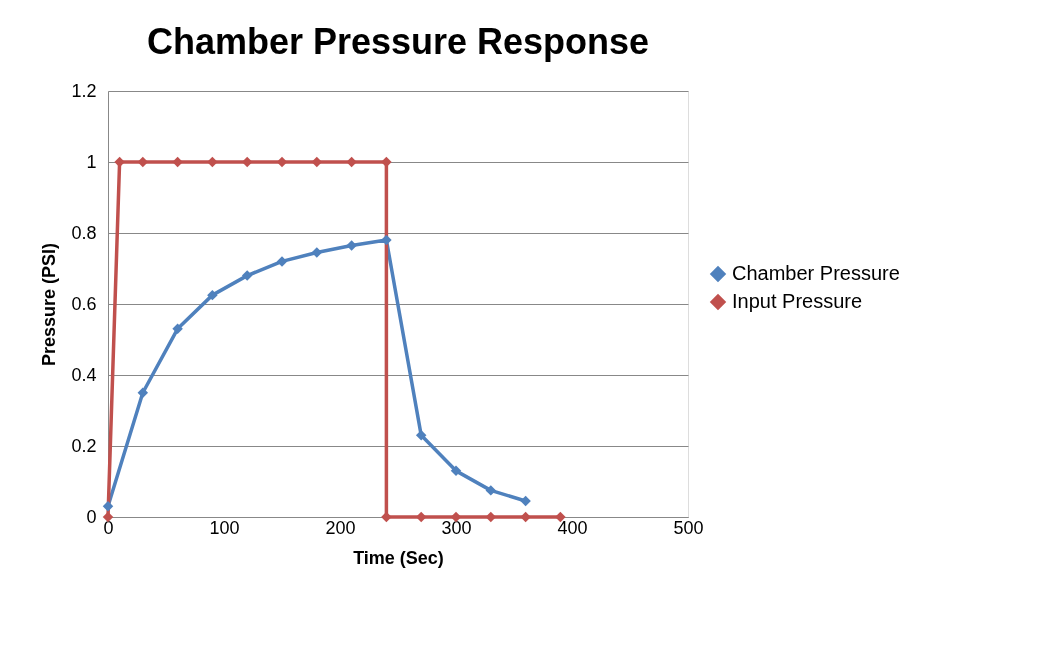 The width and height of the screenshot is (1062, 664). I want to click on y-tick-label: 0.4, so click(84, 374).